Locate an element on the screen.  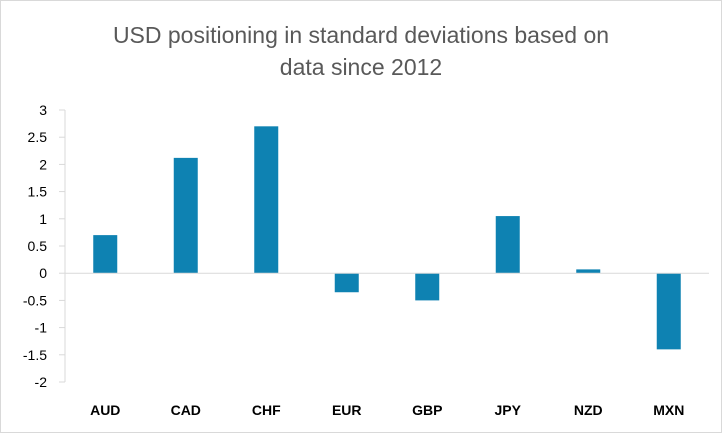
bar-cad is located at coordinates (185, 215).